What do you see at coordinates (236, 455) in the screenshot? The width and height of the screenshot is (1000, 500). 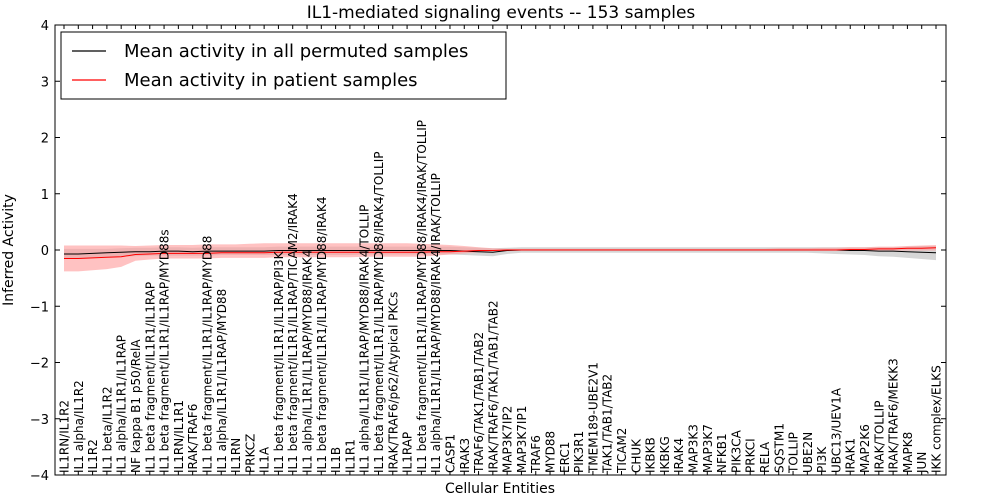 I see `x-category-label: IL1RN` at bounding box center [236, 455].